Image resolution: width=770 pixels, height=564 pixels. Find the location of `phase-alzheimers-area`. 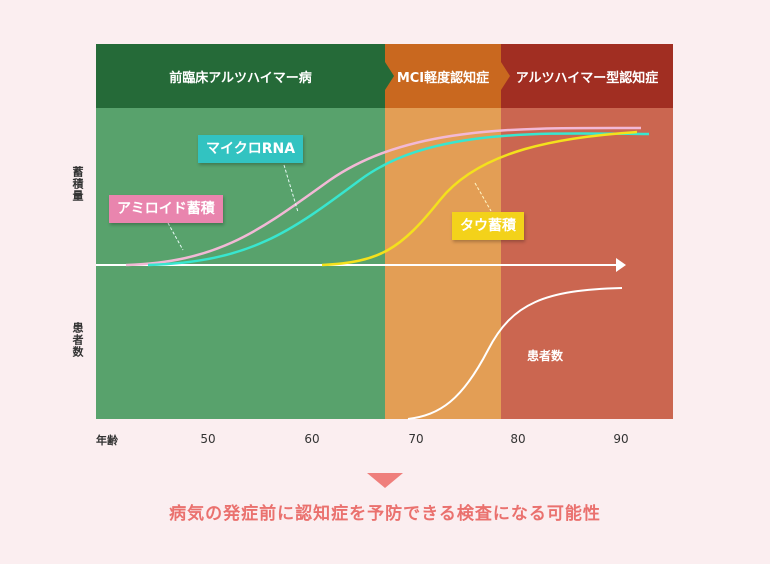

phase-alzheimers-area is located at coordinates (587, 263).